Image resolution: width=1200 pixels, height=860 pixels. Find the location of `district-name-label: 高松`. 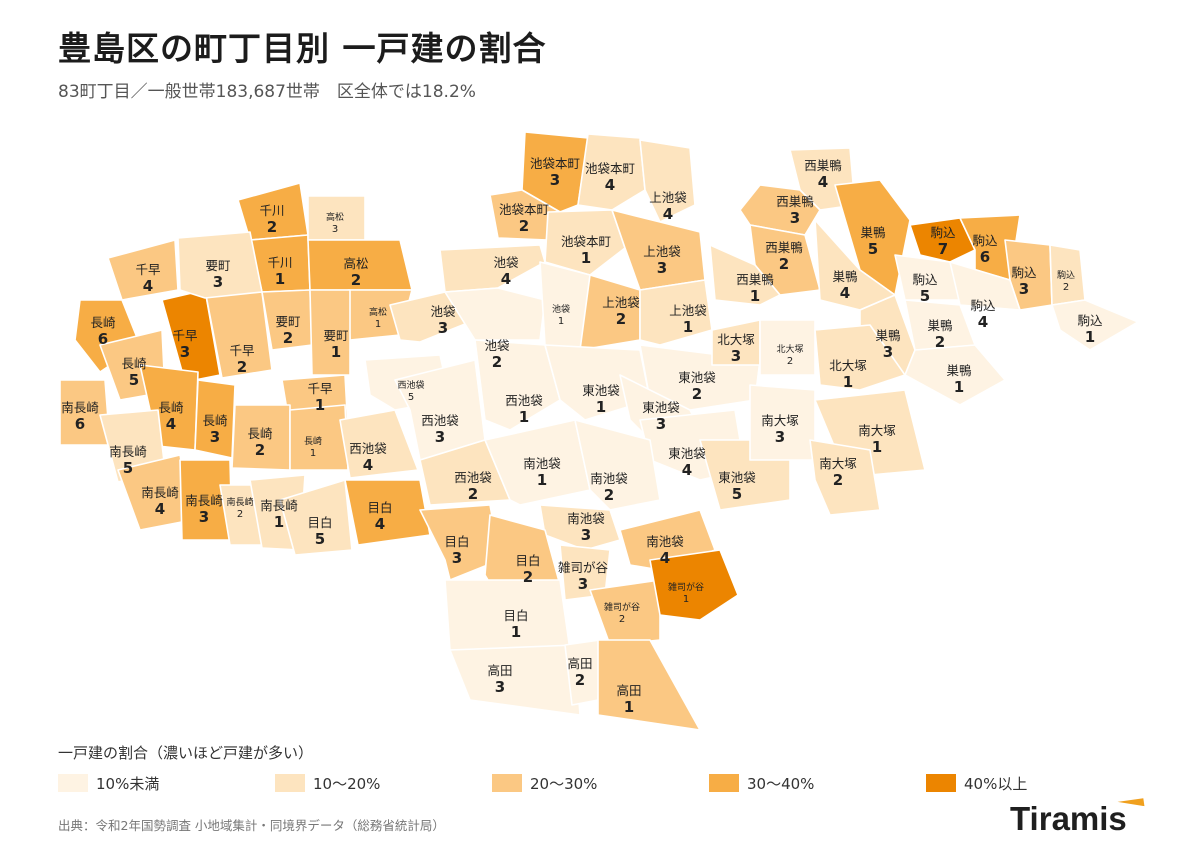

district-name-label: 高松 is located at coordinates (378, 312).